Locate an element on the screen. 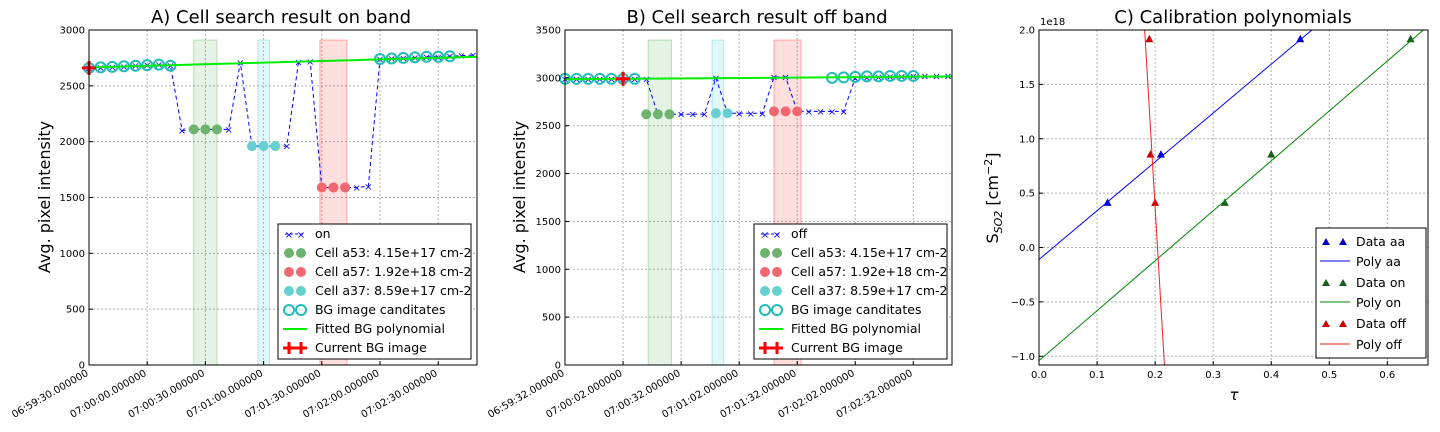 This screenshot has height=432, width=1440. legend-label: Data off is located at coordinates (1381, 323).